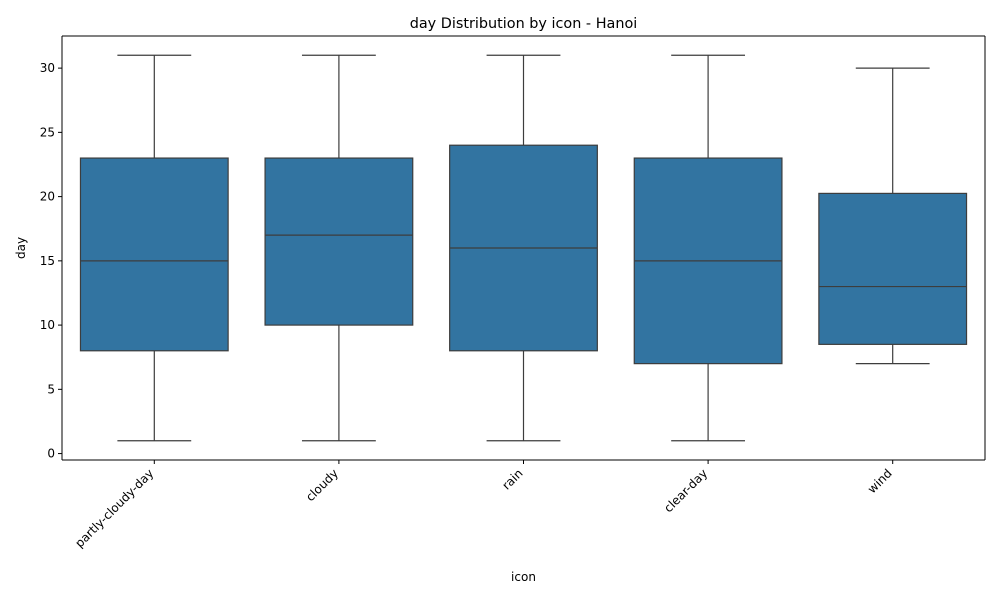 The width and height of the screenshot is (1000, 600). What do you see at coordinates (524, 24) in the screenshot?
I see `chart-title: day Distribution by icon - Hanoi` at bounding box center [524, 24].